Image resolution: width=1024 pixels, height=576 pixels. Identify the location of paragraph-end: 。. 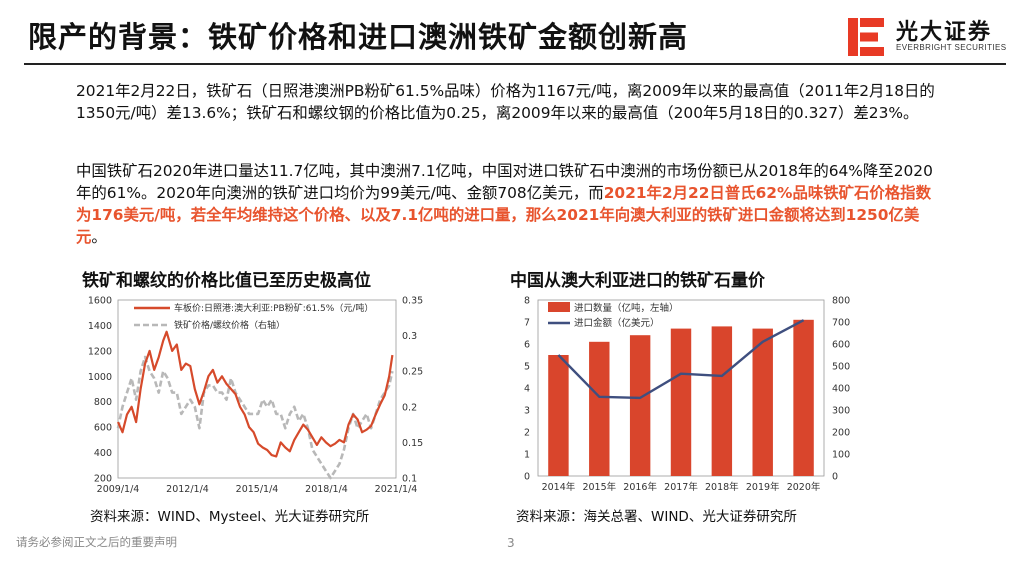
(99, 237).